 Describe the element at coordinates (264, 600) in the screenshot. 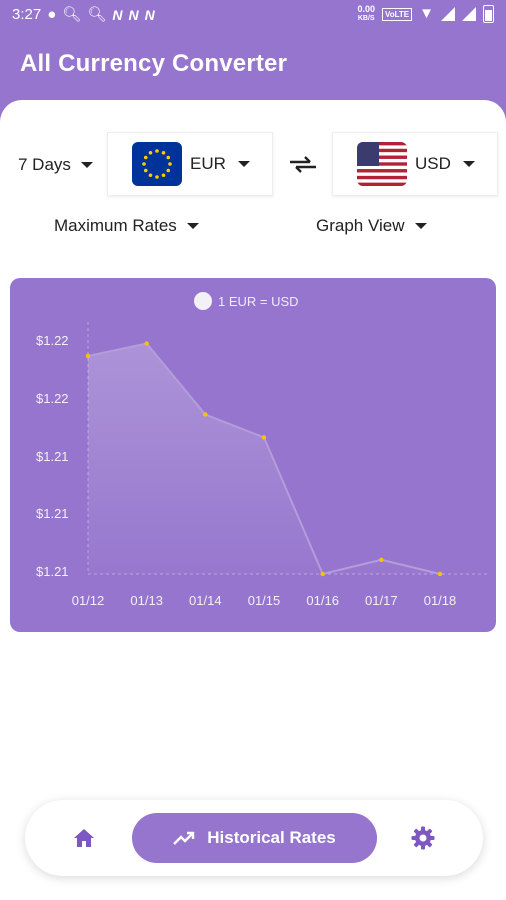

I see `x-tick-label: 01/15` at that location.